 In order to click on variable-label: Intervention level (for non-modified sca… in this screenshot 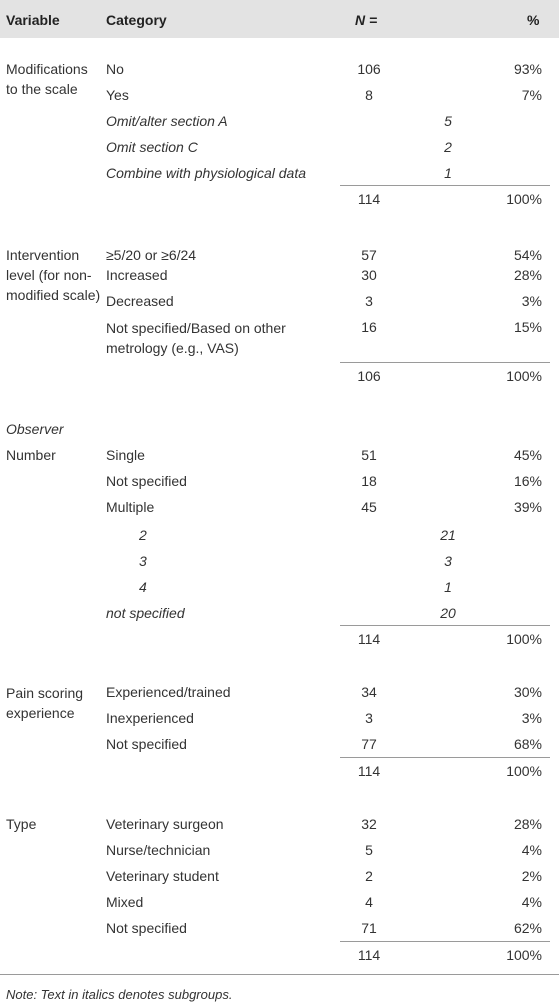, I will do `click(53, 275)`.